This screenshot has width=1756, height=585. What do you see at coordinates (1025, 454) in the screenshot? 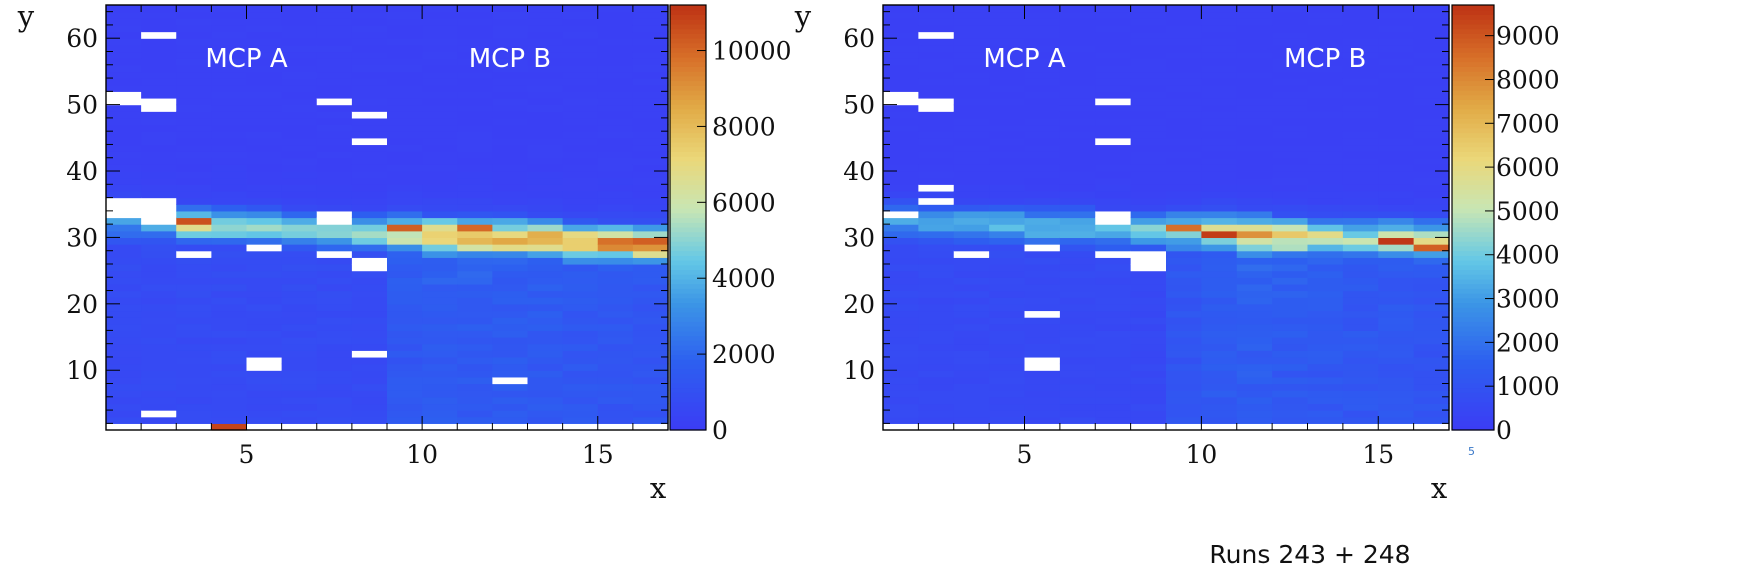
I see `x-tick-label: 5` at bounding box center [1025, 454].